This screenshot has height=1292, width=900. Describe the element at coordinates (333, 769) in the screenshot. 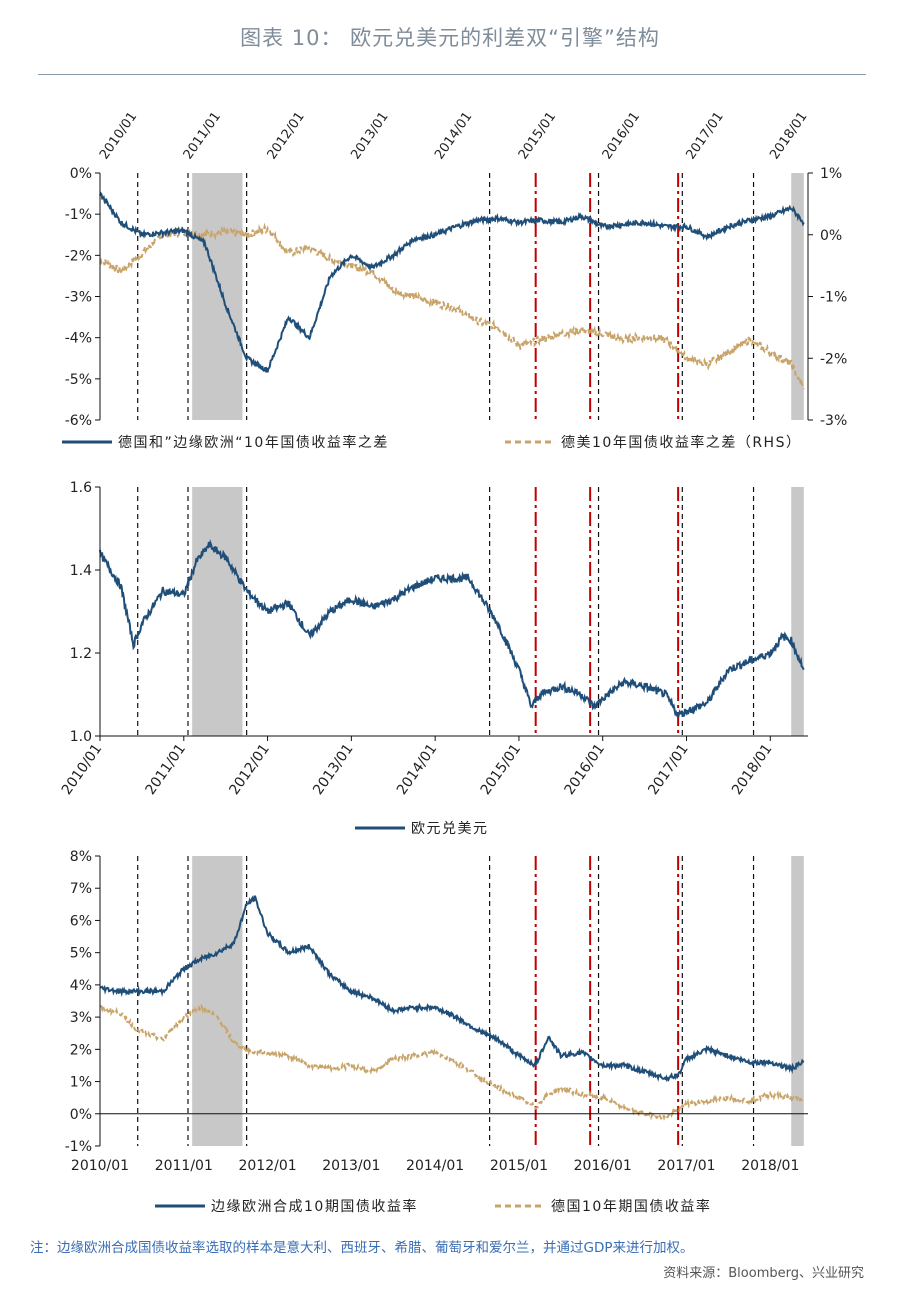

I see `mid-date-label-3: 2013/01` at that location.